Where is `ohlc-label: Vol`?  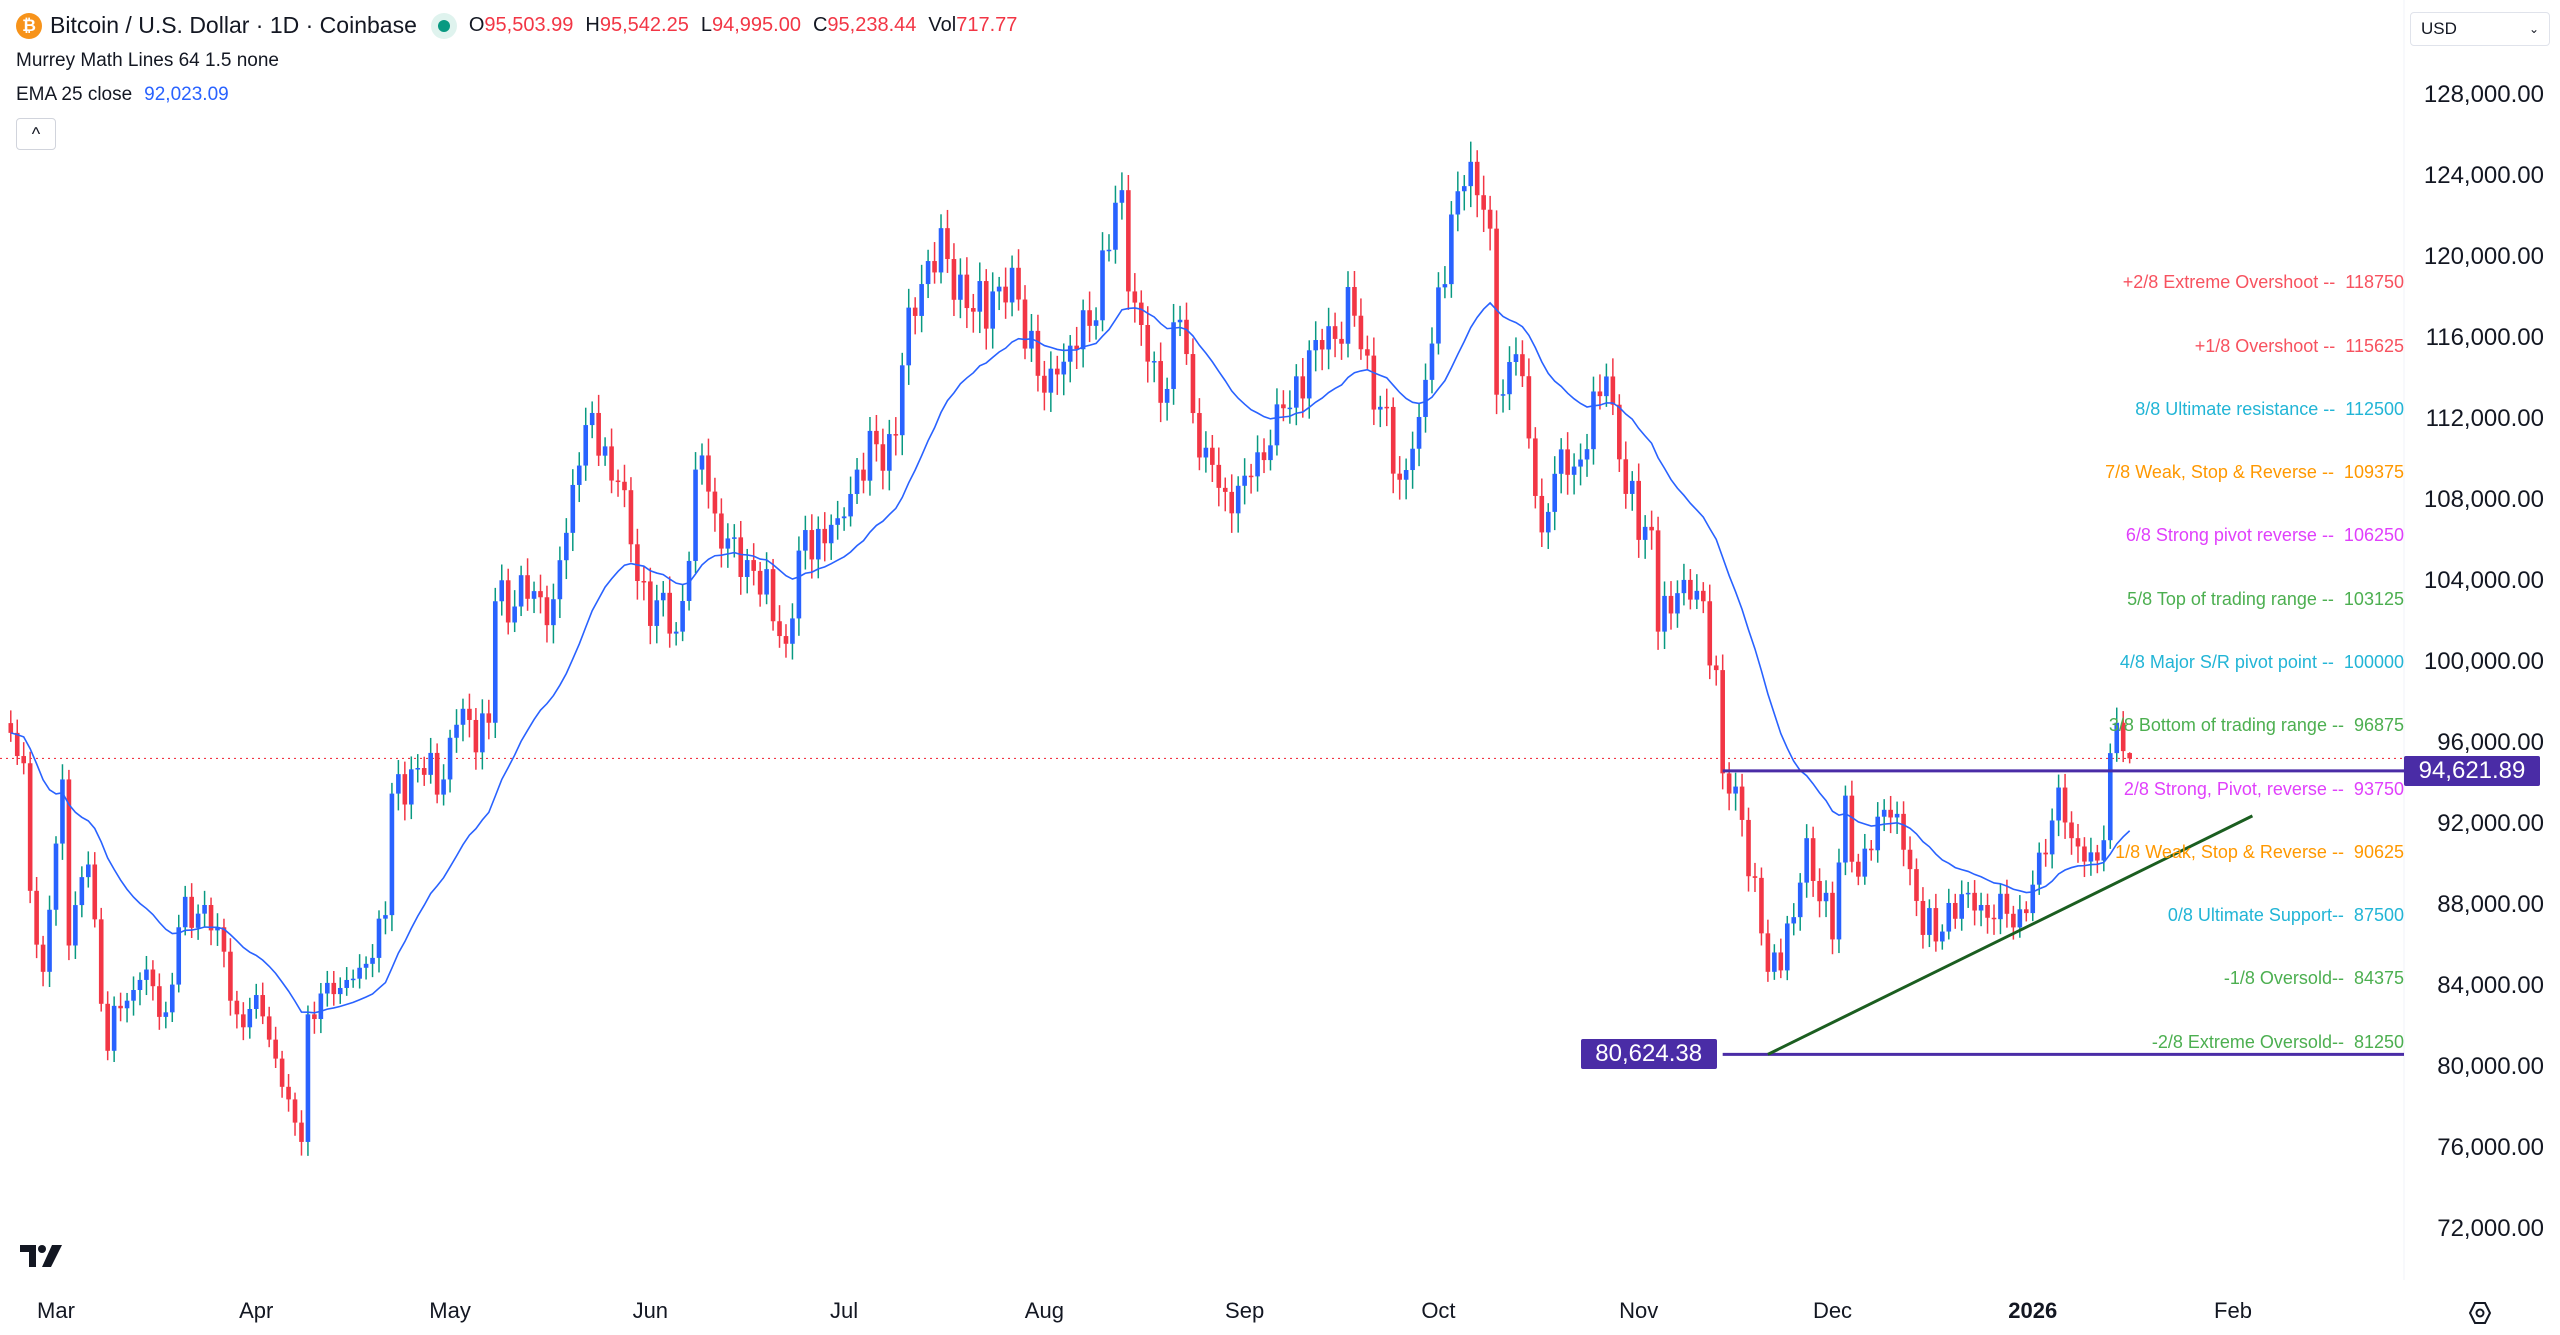
ohlc-label: Vol is located at coordinates (942, 25).